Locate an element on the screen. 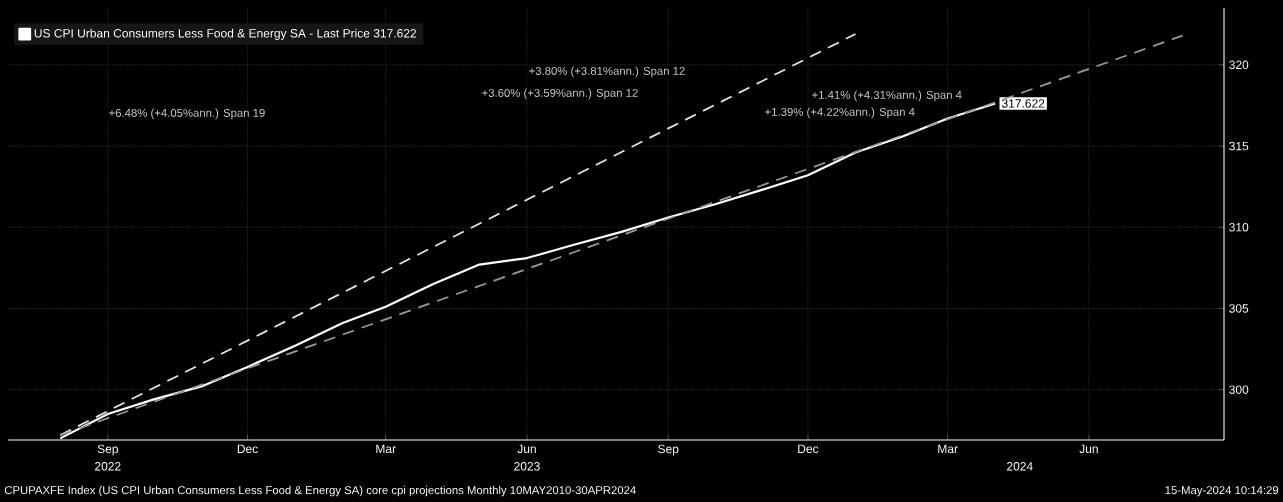 The width and height of the screenshot is (1283, 502). annotation: +1.39% (+4.22%ann.) Span 4 is located at coordinates (840, 113).